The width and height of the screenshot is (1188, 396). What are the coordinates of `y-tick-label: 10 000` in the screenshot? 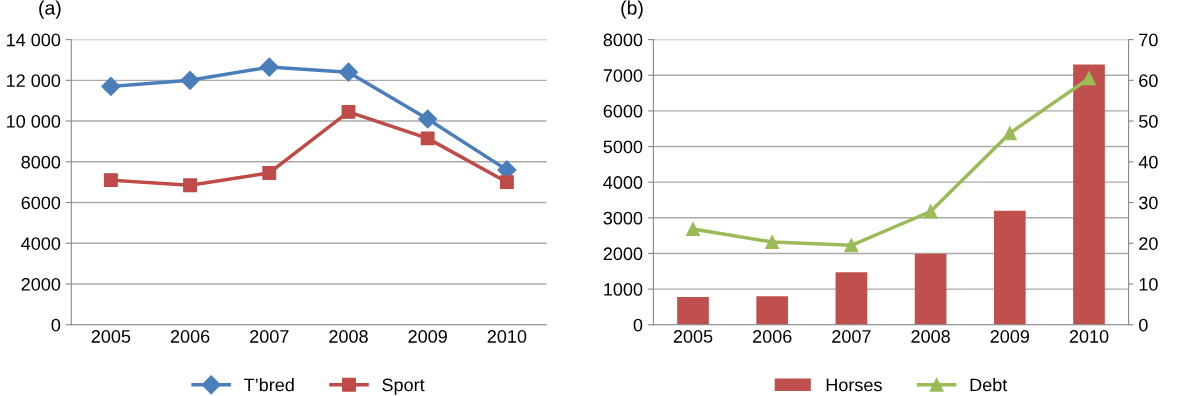 It's located at (34, 121).